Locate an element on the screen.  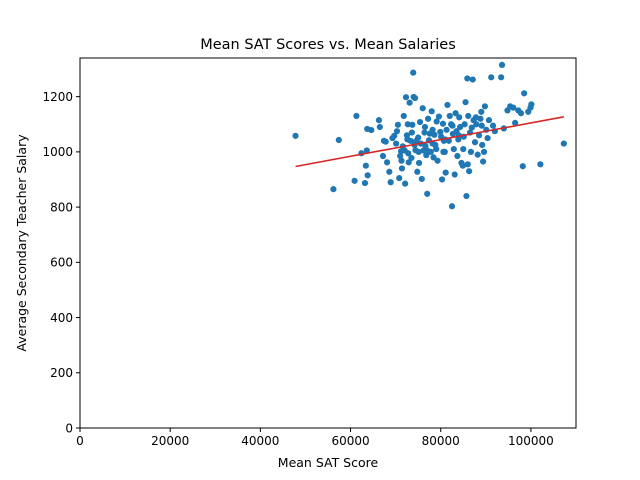
y-axis-ticks: 0 200 400 600 800 1000 1200 is located at coordinates (61, 262).